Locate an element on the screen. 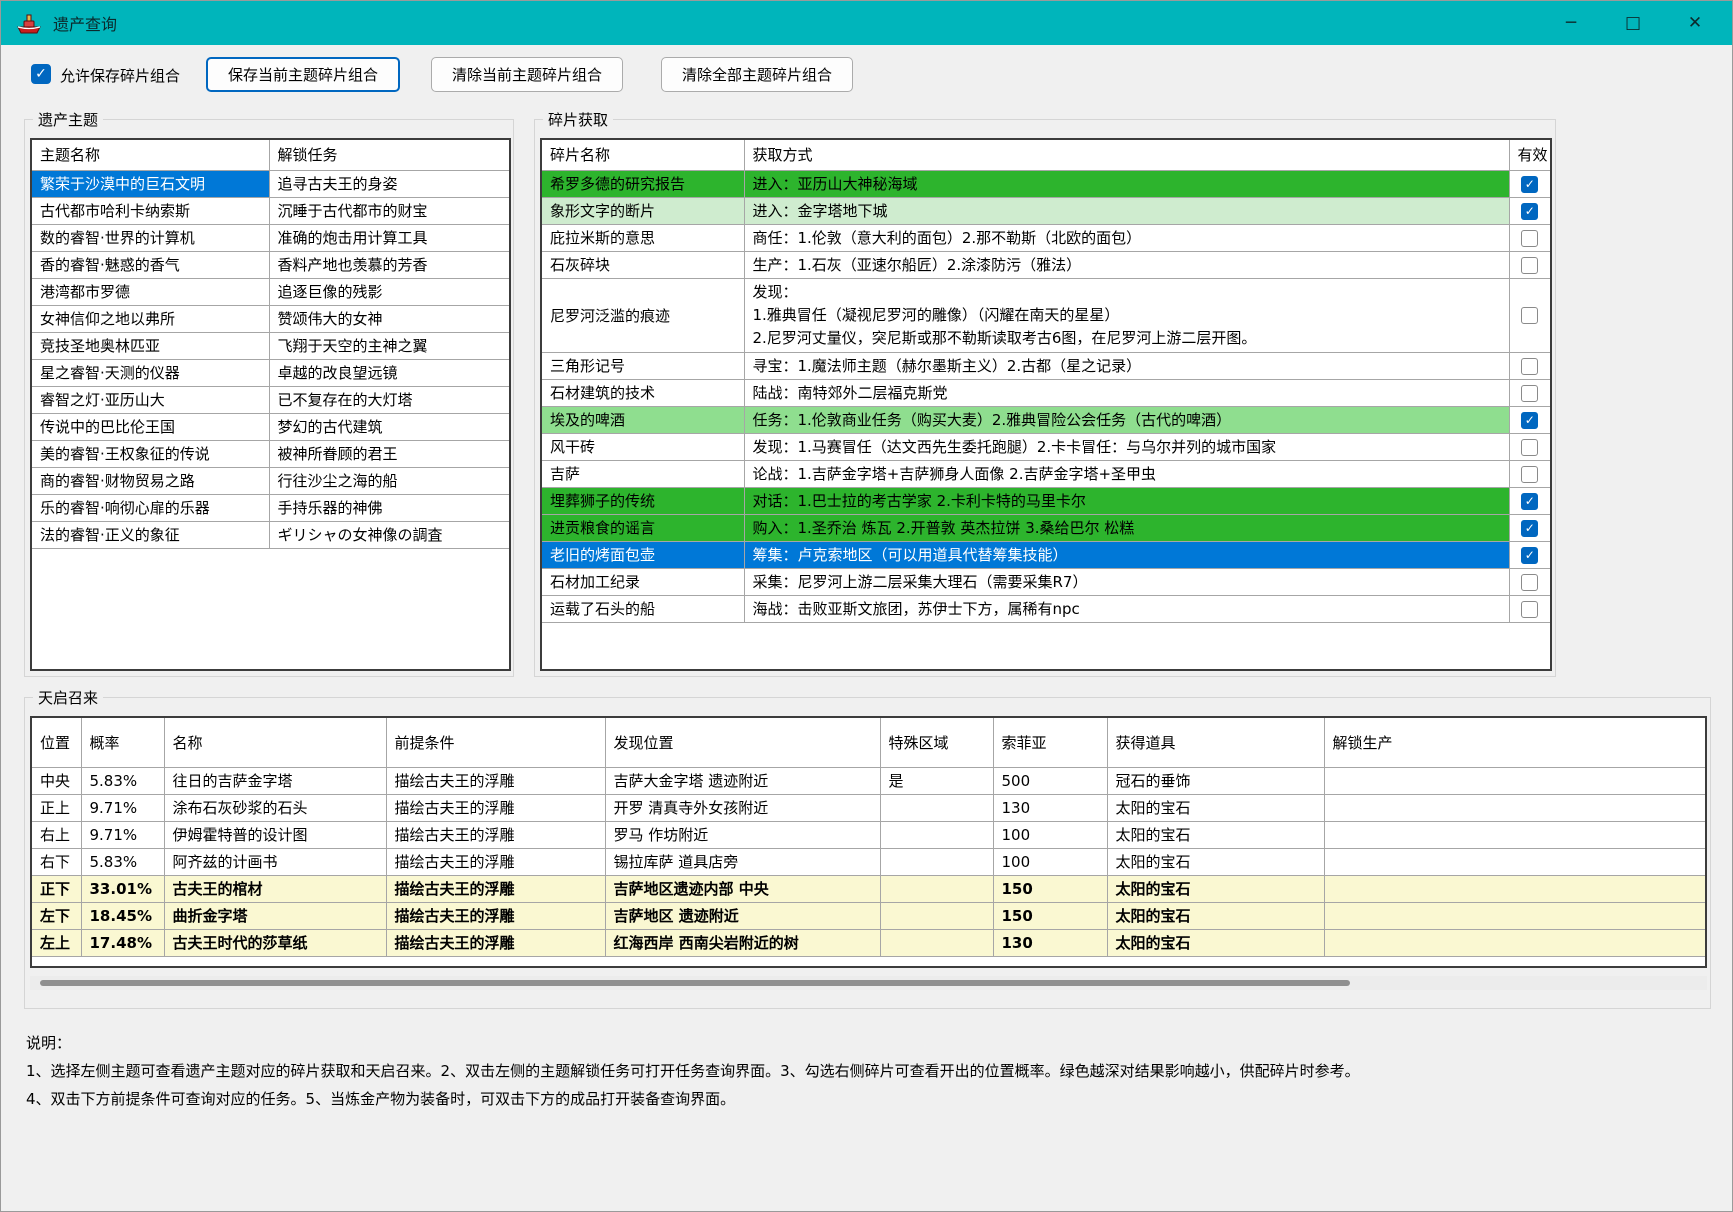 The width and height of the screenshot is (1733, 1212). fragment-row: 风干砖 发现：1.马赛冒任（达文西先生委托跑腿）2.卡卡冒任：与乌尔并列的城市国家 is located at coordinates (1046, 447).